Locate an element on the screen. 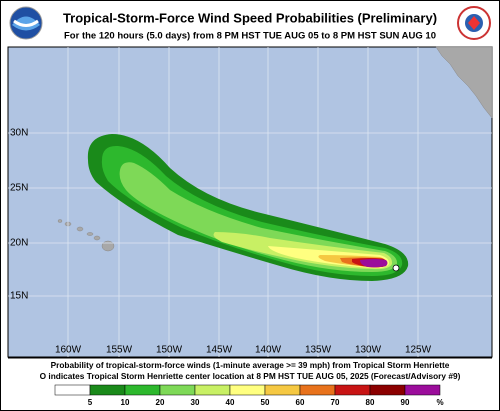 Image resolution: width=500 pixels, height=411 pixels. lon-label: 150W is located at coordinates (169, 350).